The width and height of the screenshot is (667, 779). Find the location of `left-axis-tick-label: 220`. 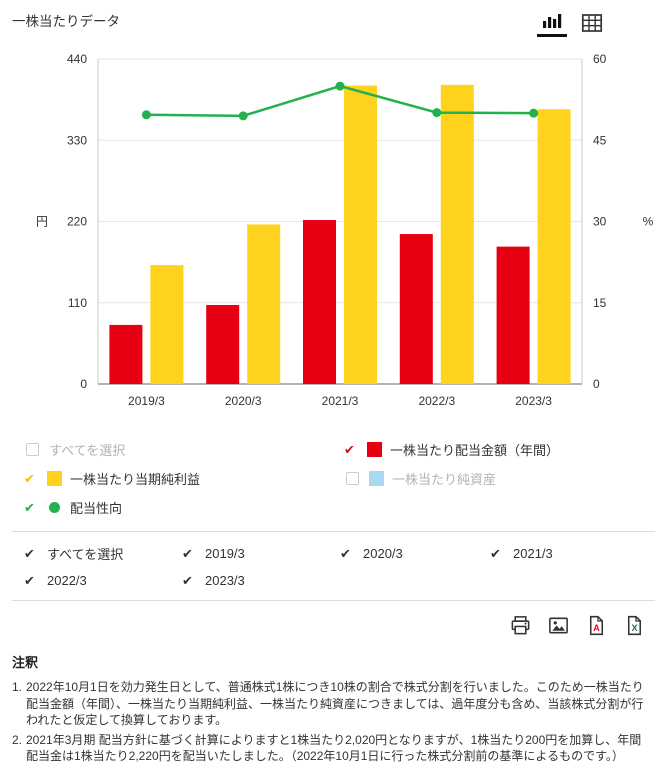

left-axis-tick-label: 220 is located at coordinates (77, 222).